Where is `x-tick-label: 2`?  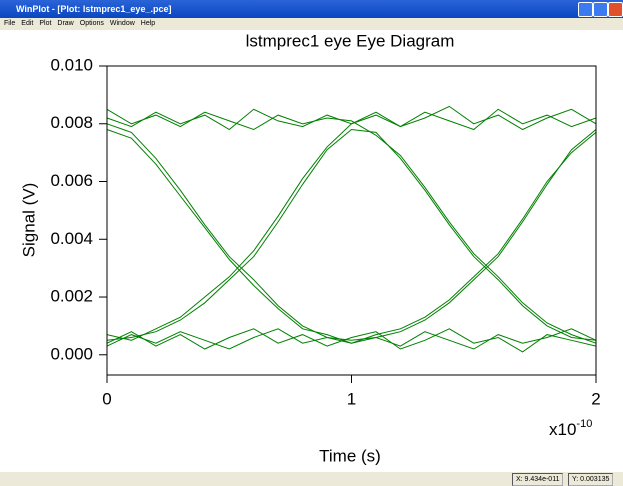 x-tick-label: 2 is located at coordinates (595, 398).